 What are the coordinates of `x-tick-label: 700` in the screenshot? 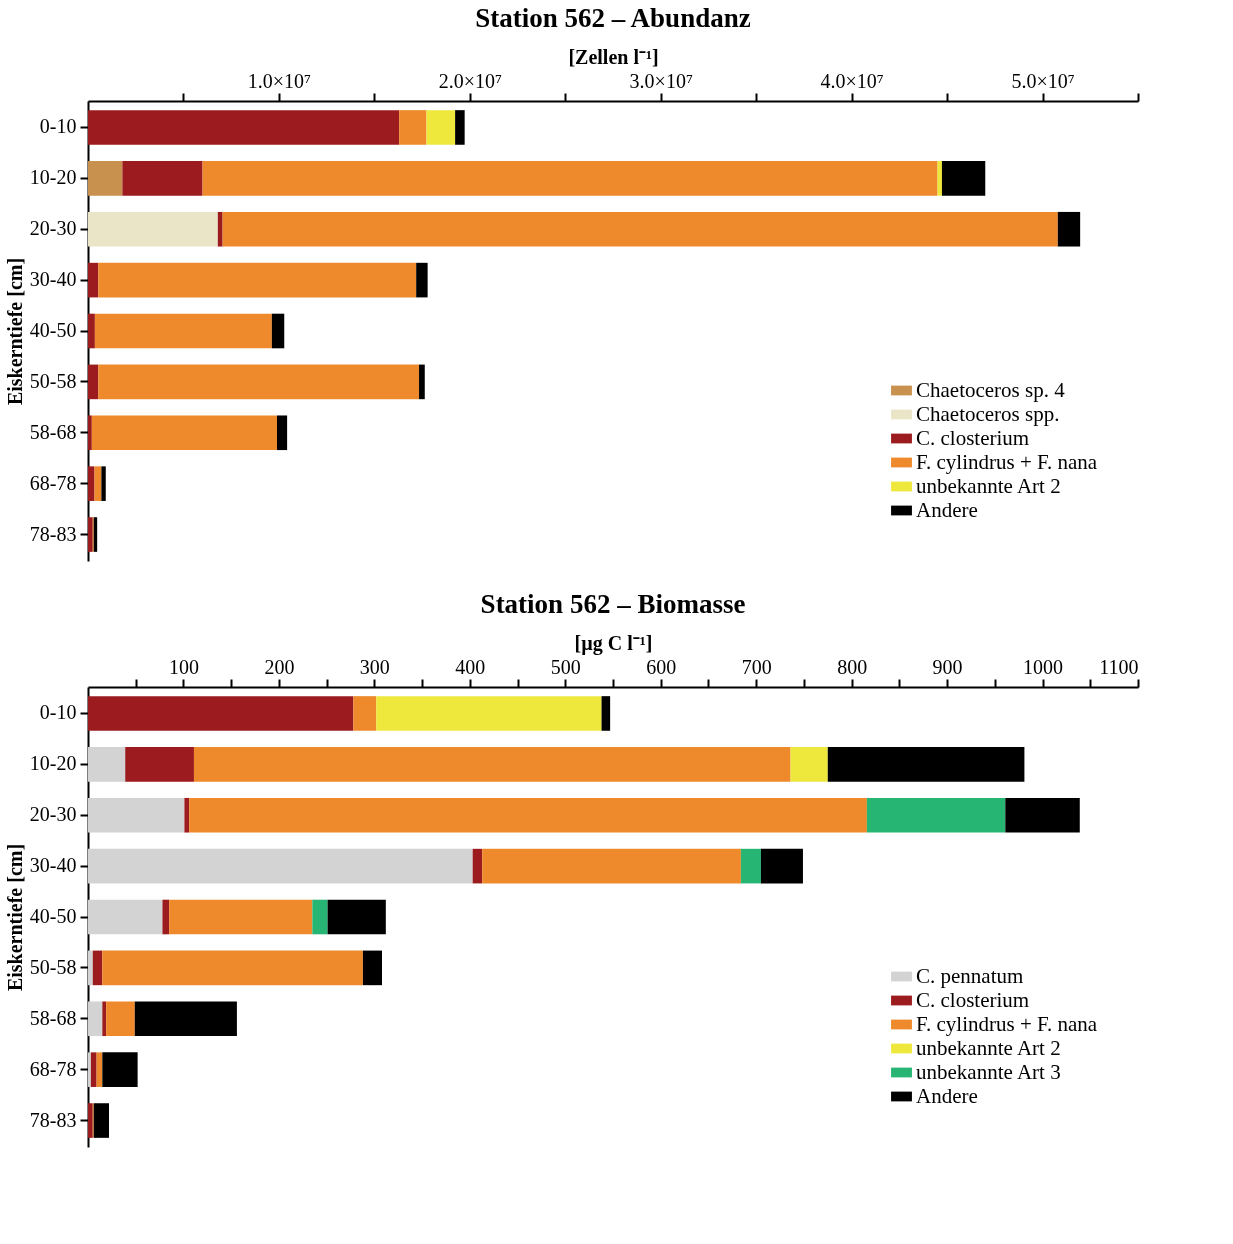 It's located at (756, 666).